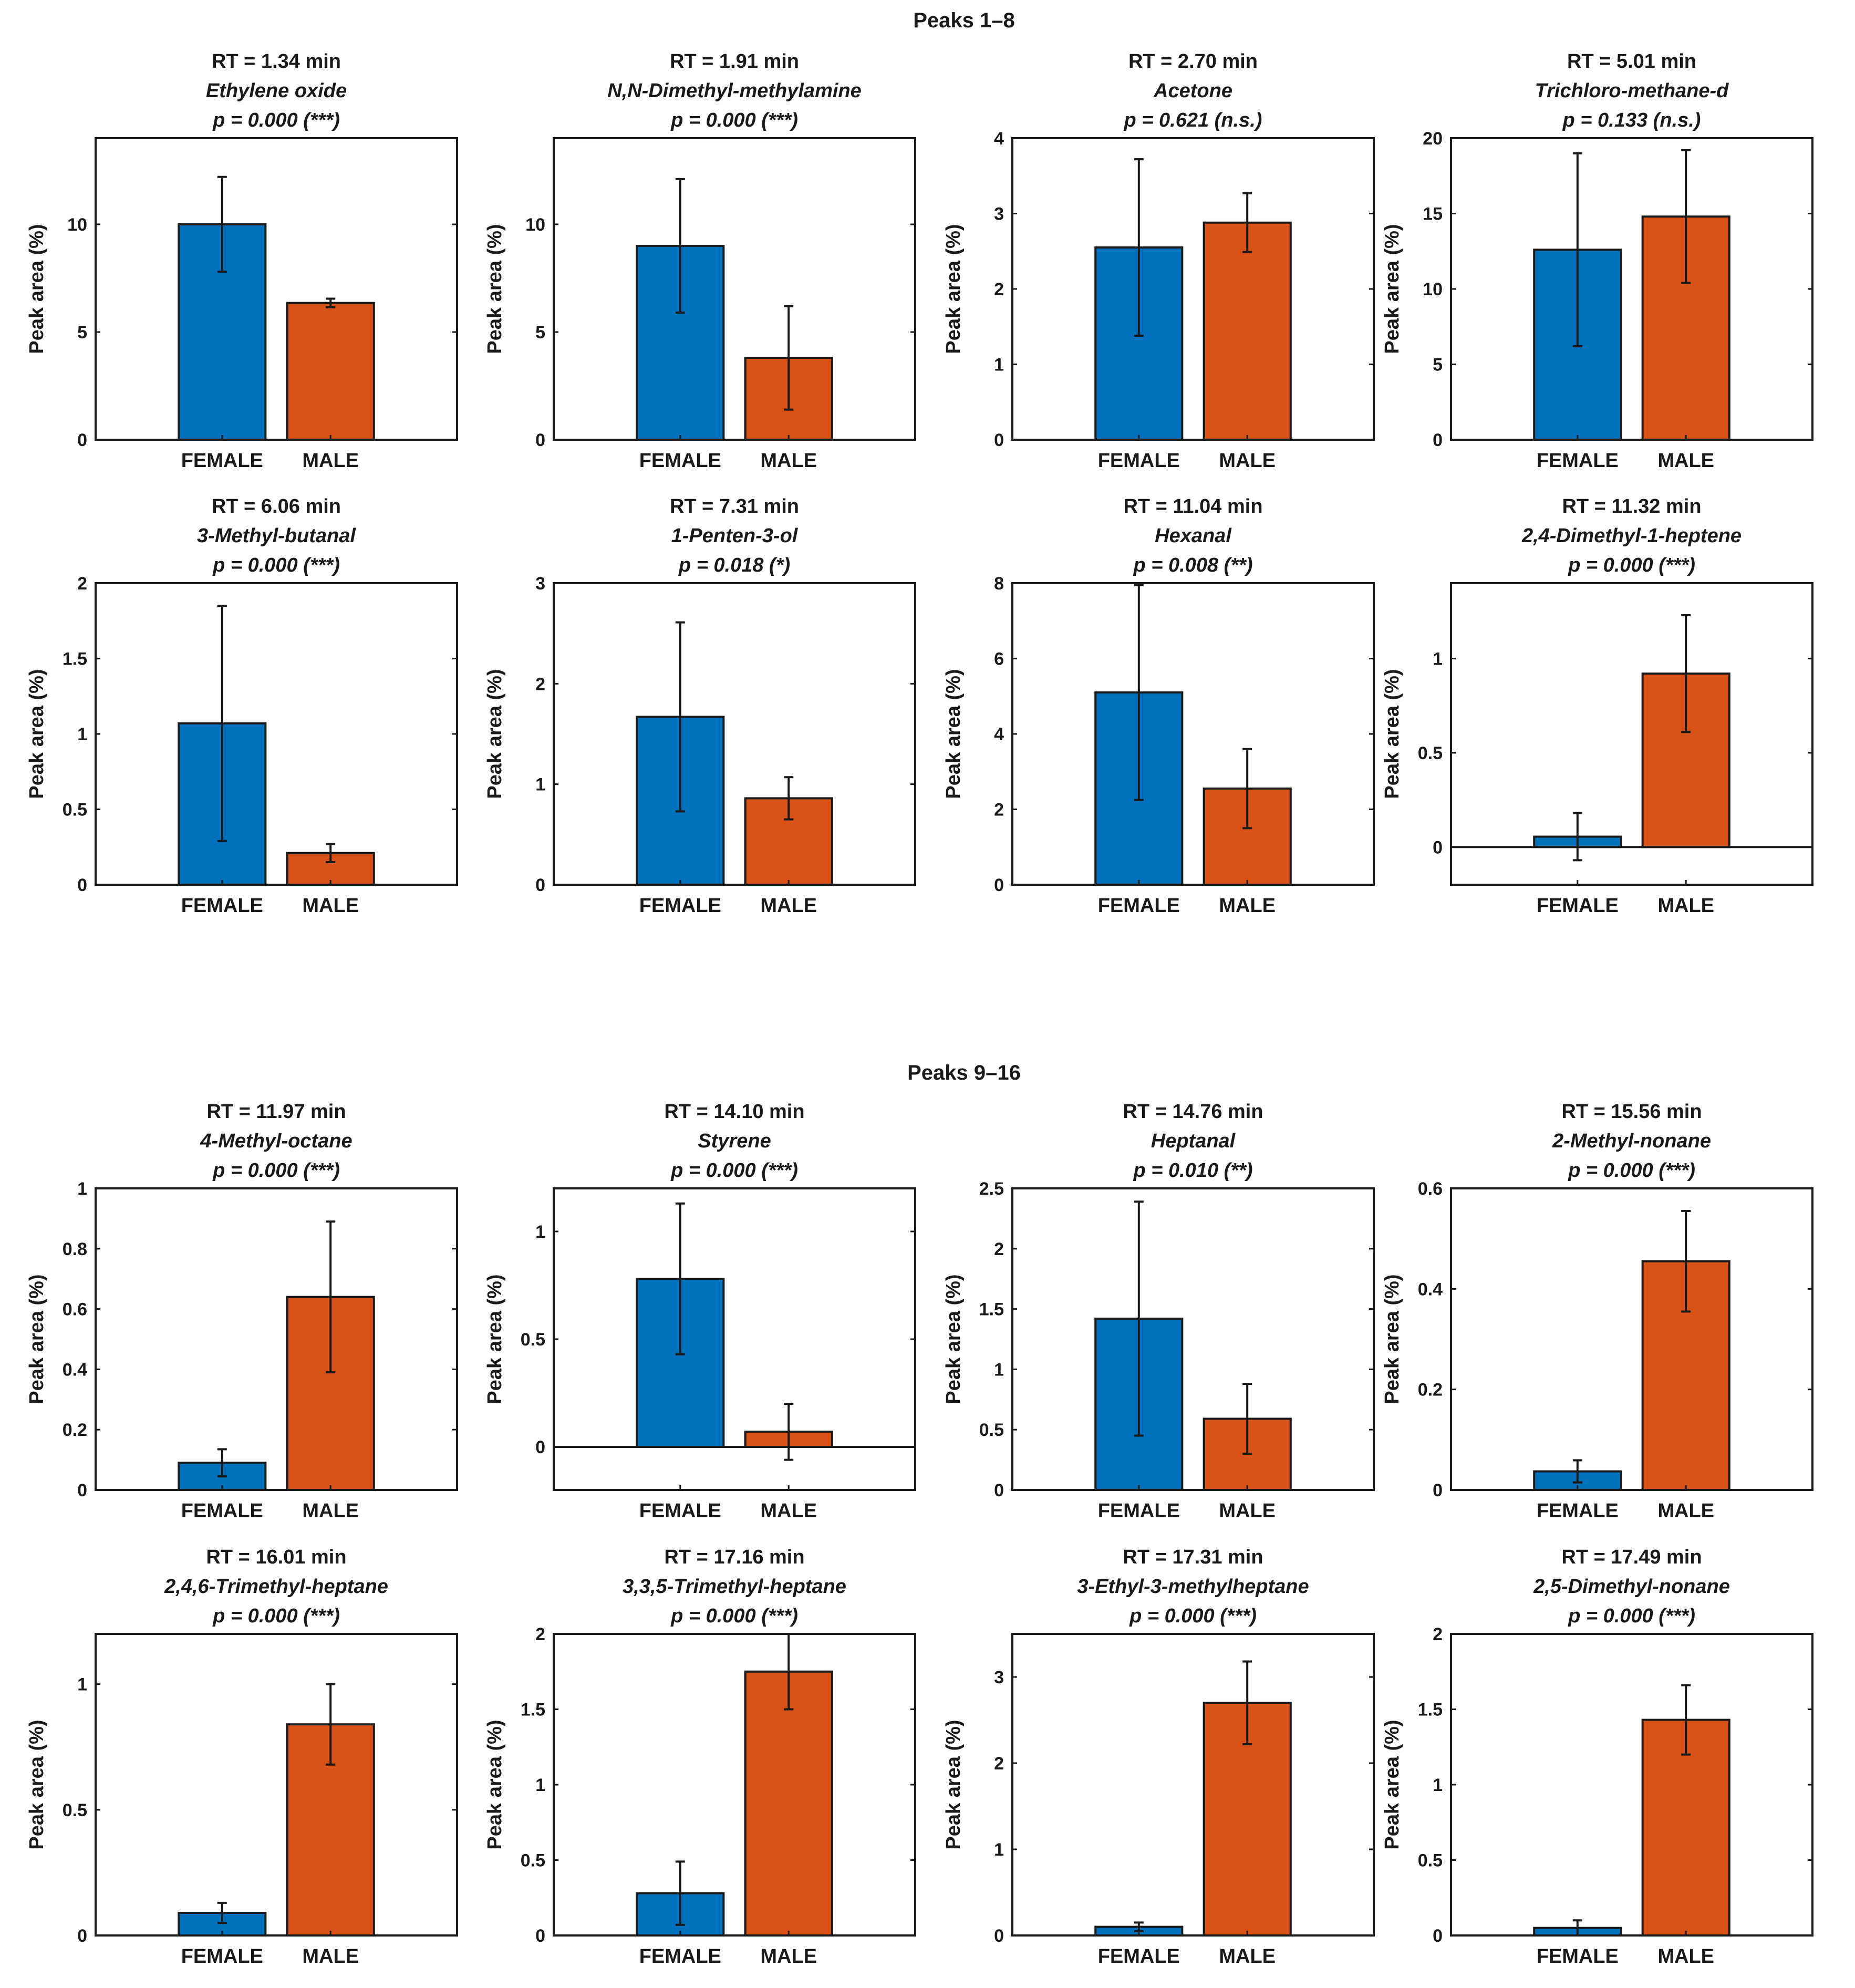 This screenshot has width=1855, height=1988. Describe the element at coordinates (734, 1587) in the screenshot. I see `chart-compound-title: 3,3,5-Trimethyl-heptane` at that location.